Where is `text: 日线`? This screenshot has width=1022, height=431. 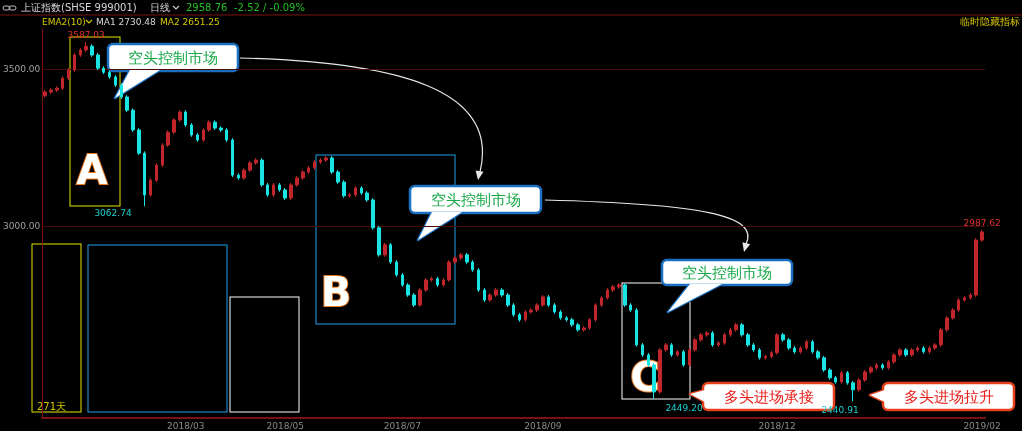
text: 日线 is located at coordinates (160, 7).